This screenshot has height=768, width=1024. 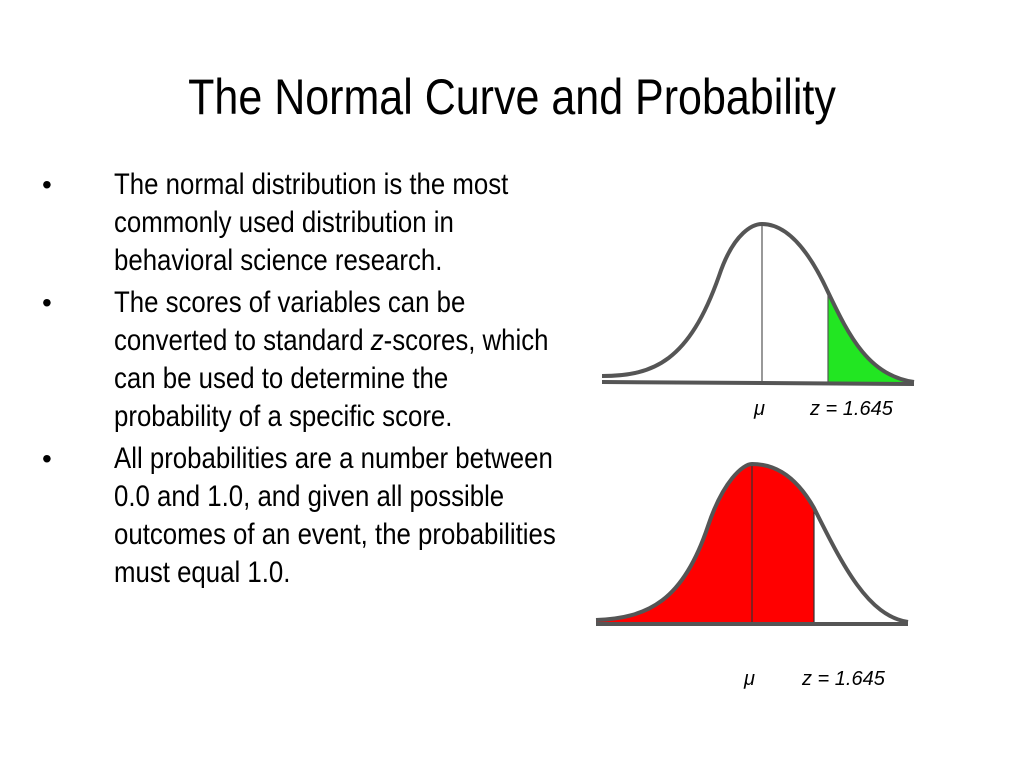 I want to click on normal-curve-right-tail: μ z = 1.645, so click(x=759, y=316).